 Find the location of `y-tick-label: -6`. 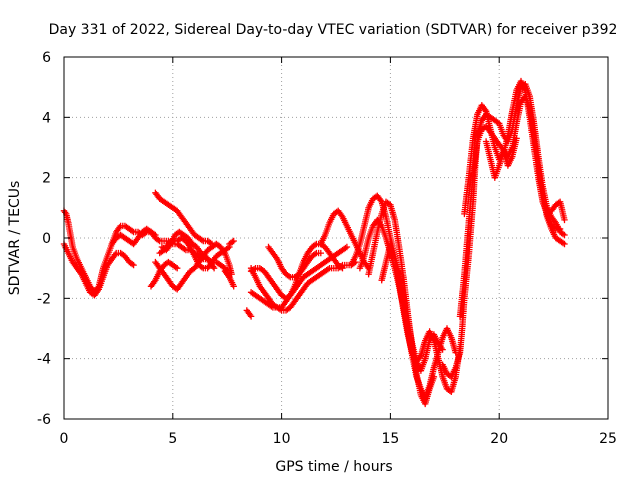

y-tick-label: -6 is located at coordinates (44, 420).